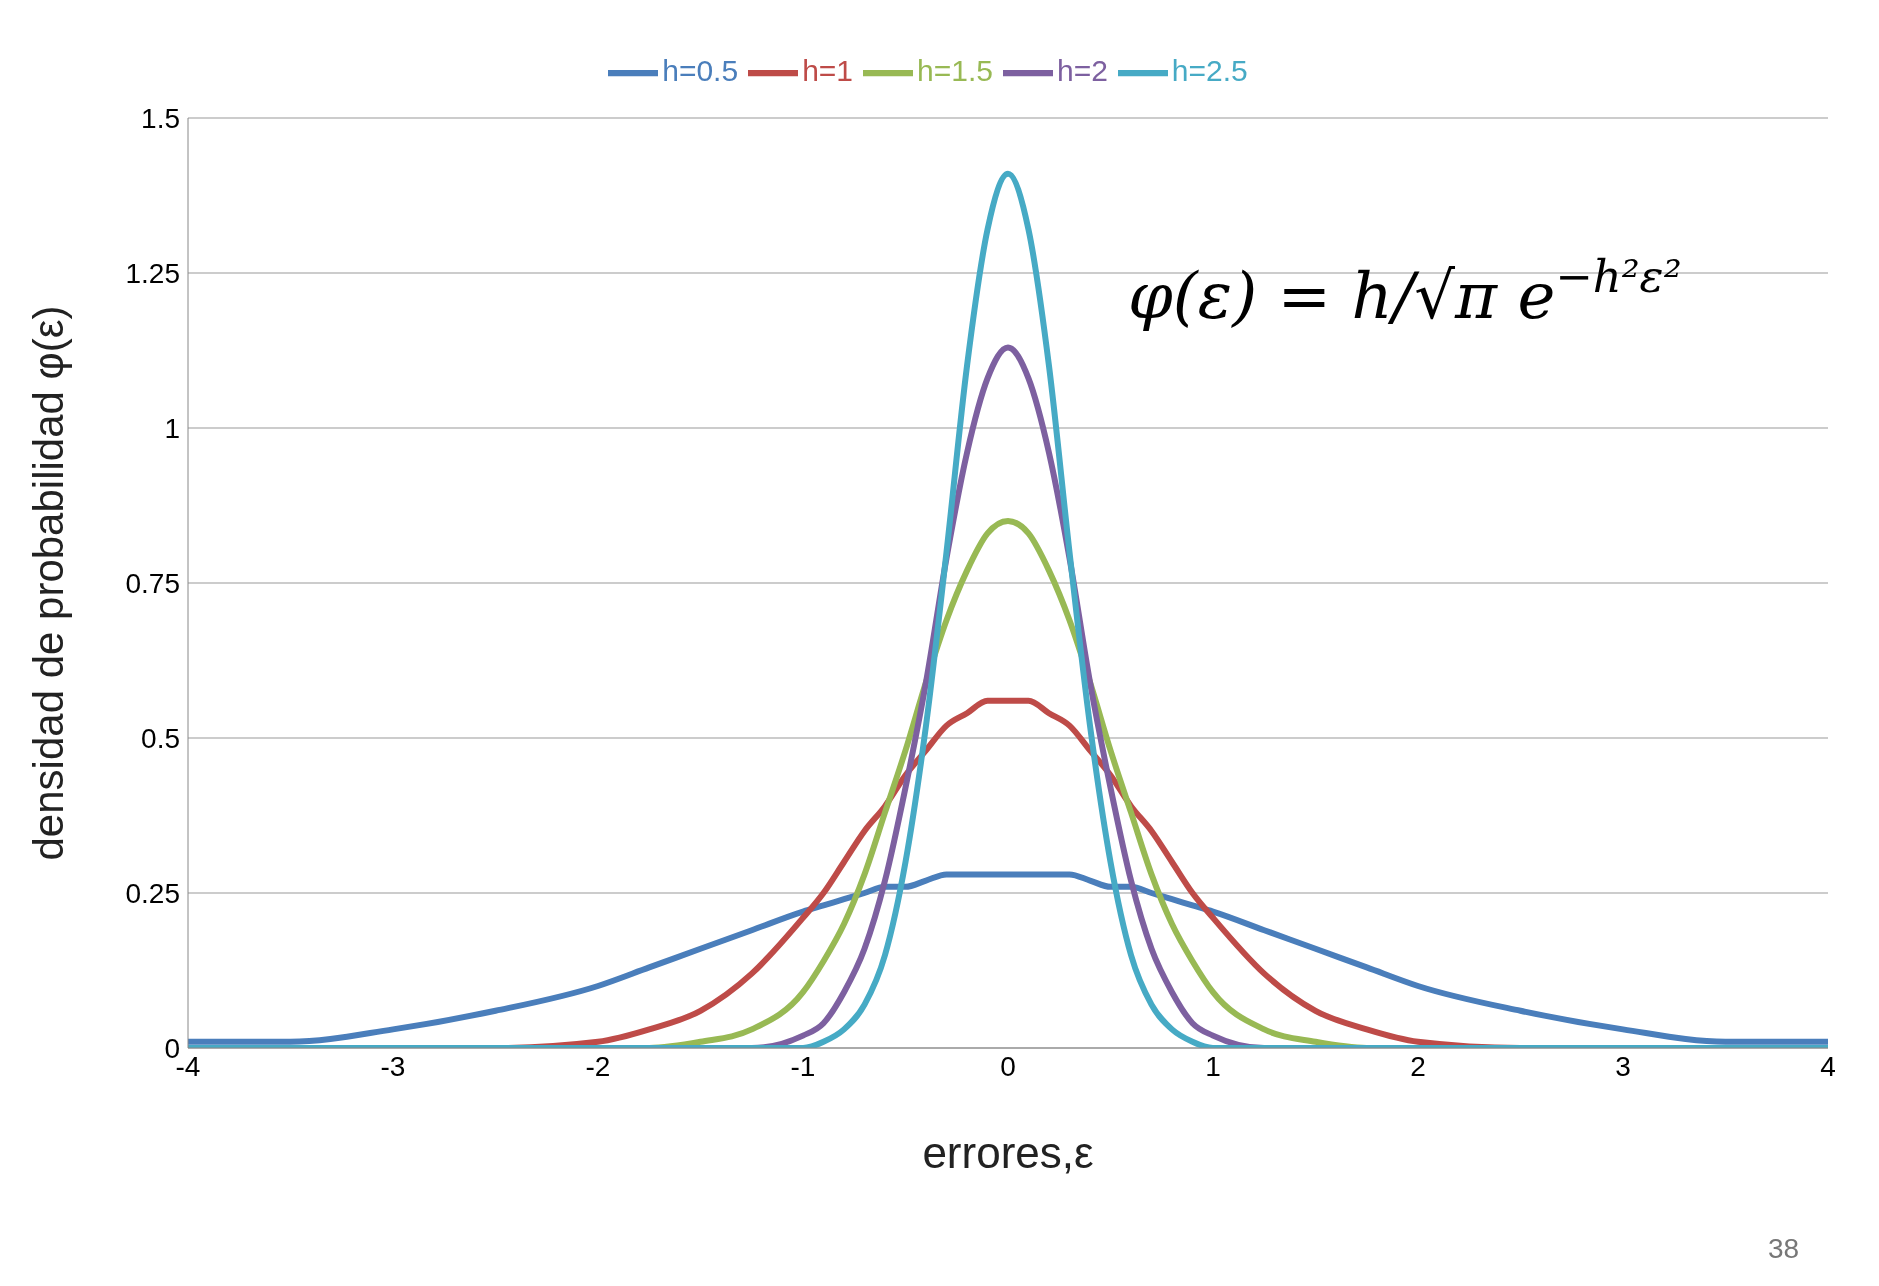 The width and height of the screenshot is (1879, 1286). Describe the element at coordinates (1623, 1066) in the screenshot. I see `x-tick-label: 3` at that location.